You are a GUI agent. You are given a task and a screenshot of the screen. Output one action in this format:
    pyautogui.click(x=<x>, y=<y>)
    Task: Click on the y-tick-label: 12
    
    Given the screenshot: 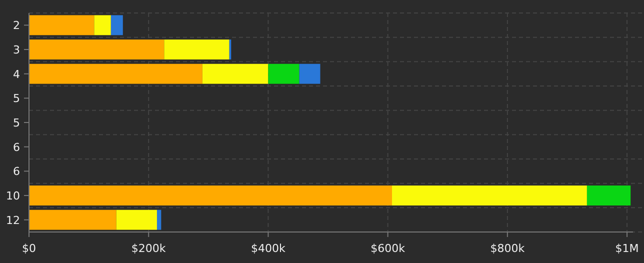 What is the action you would take?
    pyautogui.click(x=13, y=220)
    